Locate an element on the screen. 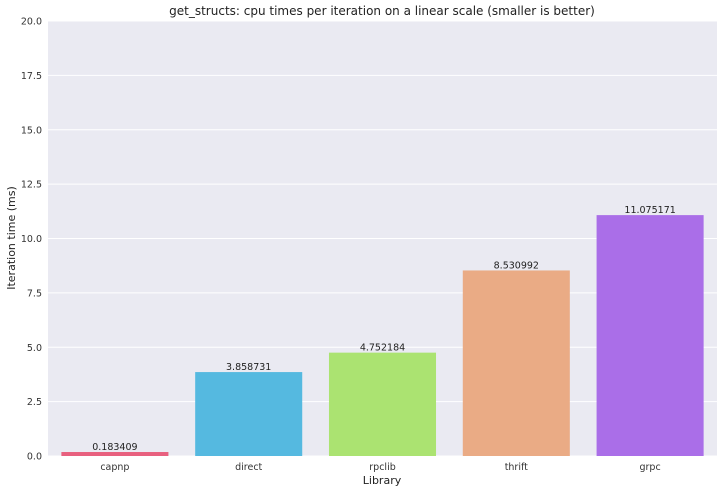 Image resolution: width=724 pixels, height=493 pixels. bar-thrift is located at coordinates (516, 363).